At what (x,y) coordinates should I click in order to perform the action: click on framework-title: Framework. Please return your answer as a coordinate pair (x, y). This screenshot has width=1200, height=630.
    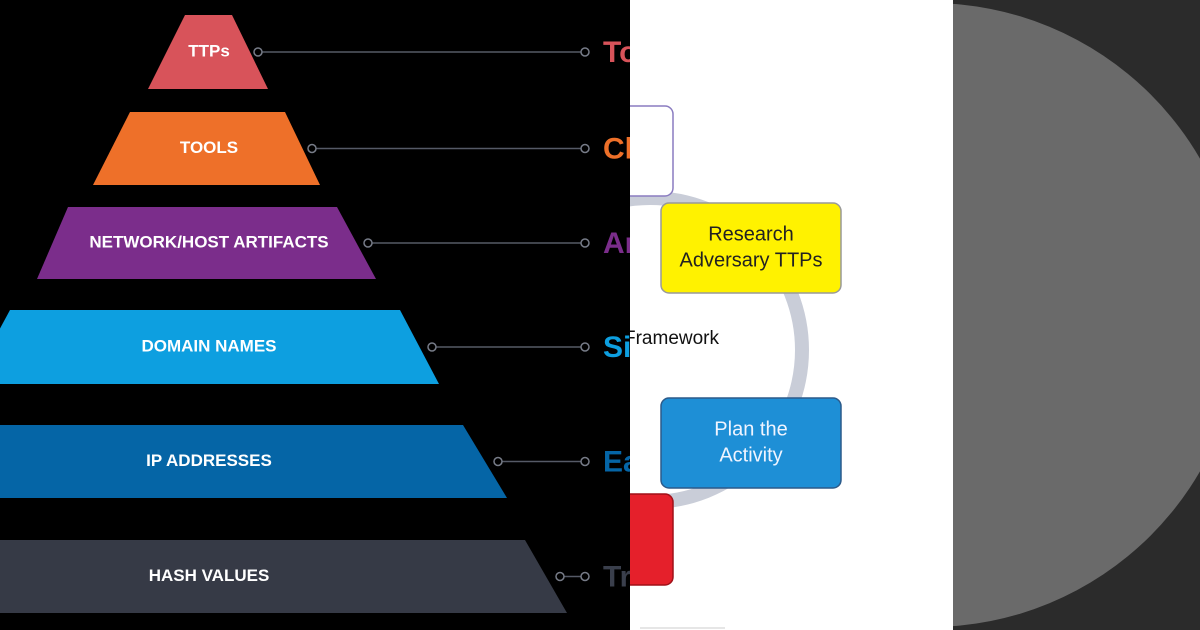
    Looking at the image, I should click on (672, 338).